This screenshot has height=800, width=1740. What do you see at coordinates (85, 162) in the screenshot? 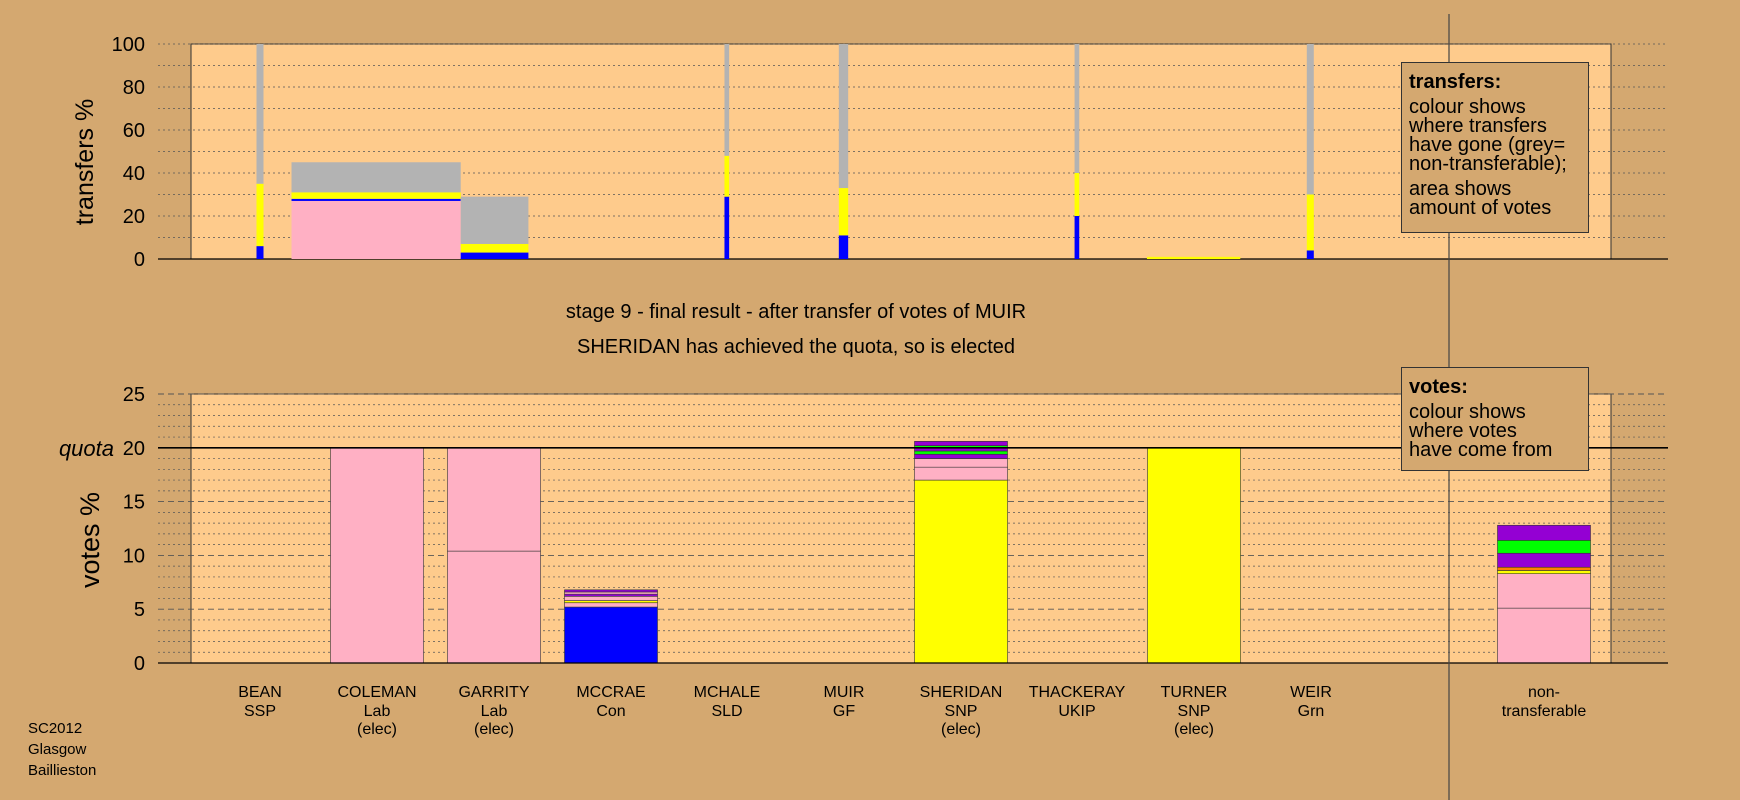
I see `transfers-axis-label: transfers %` at bounding box center [85, 162].